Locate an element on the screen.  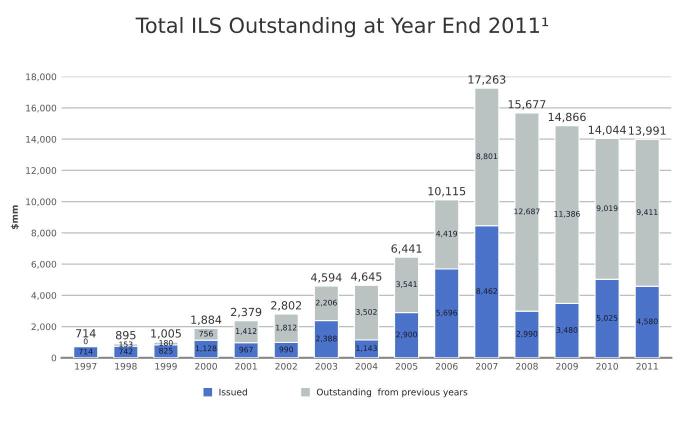
x-tick-label: 2002 is located at coordinates (286, 366).